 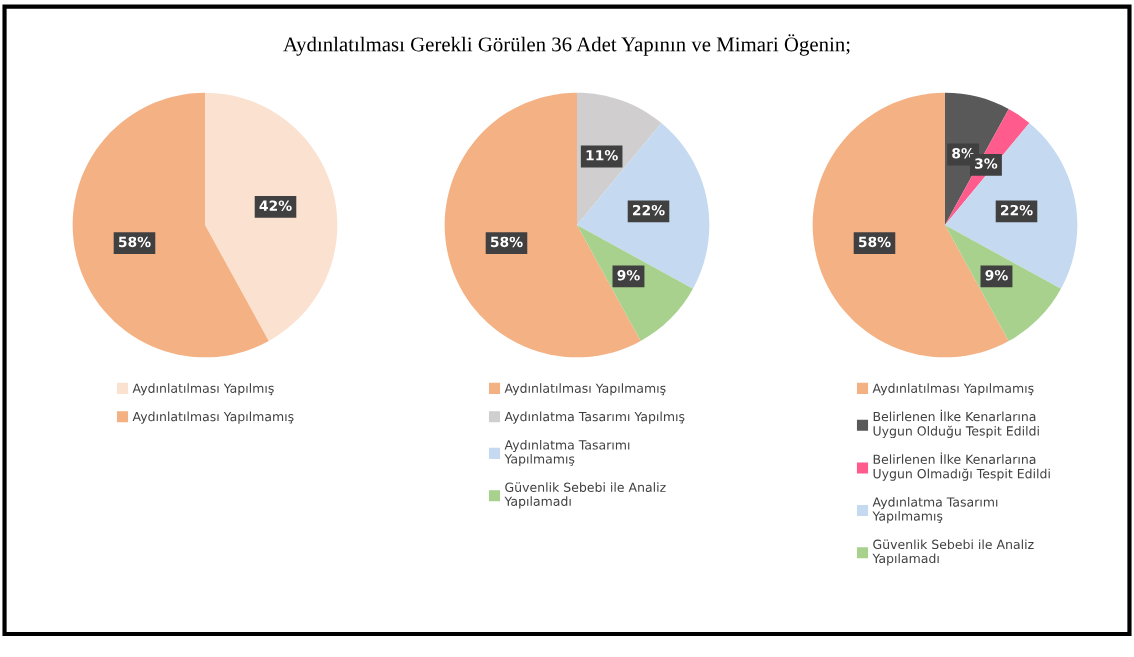 What do you see at coordinates (956, 424) in the screenshot?
I see `legend-label: Belirlenen İlke Kenarlarına Uygun Olduğu Tespit Edildi` at bounding box center [956, 424].